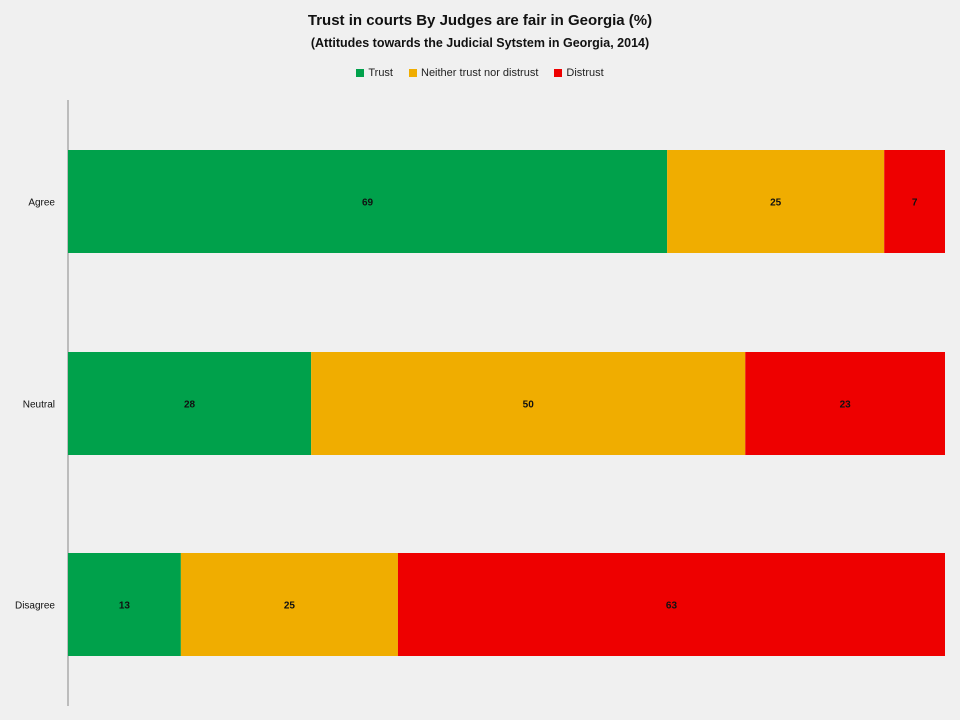 The image size is (960, 720). I want to click on data-label-disagree-neither-trust-nor-distrust: 25, so click(290, 606).